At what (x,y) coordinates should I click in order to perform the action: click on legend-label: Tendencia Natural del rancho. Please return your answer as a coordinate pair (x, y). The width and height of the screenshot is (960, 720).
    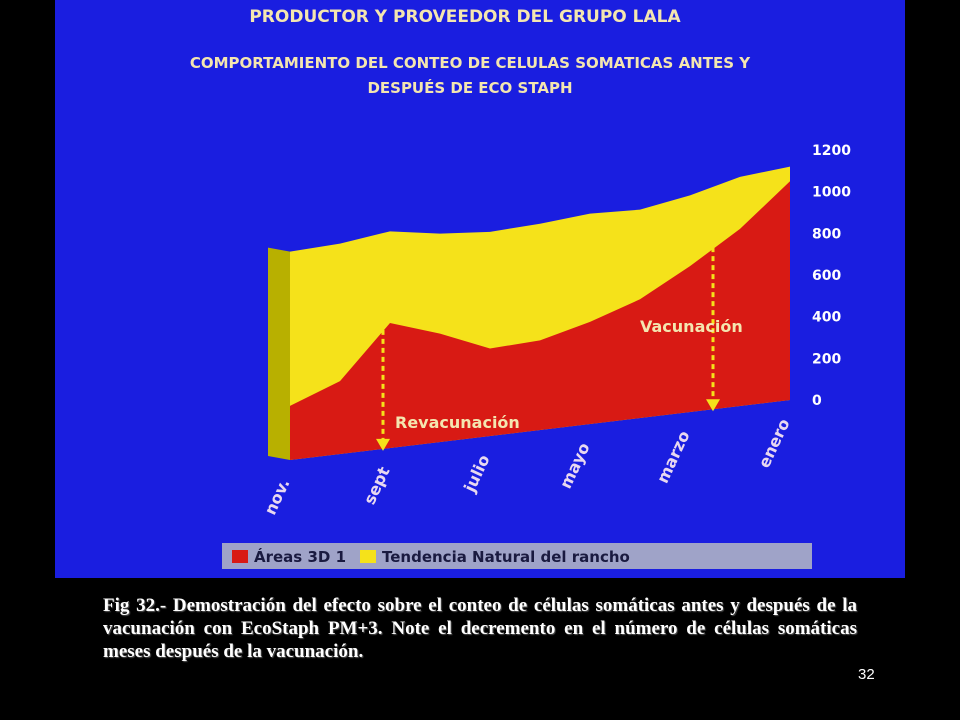
    Looking at the image, I should click on (506, 557).